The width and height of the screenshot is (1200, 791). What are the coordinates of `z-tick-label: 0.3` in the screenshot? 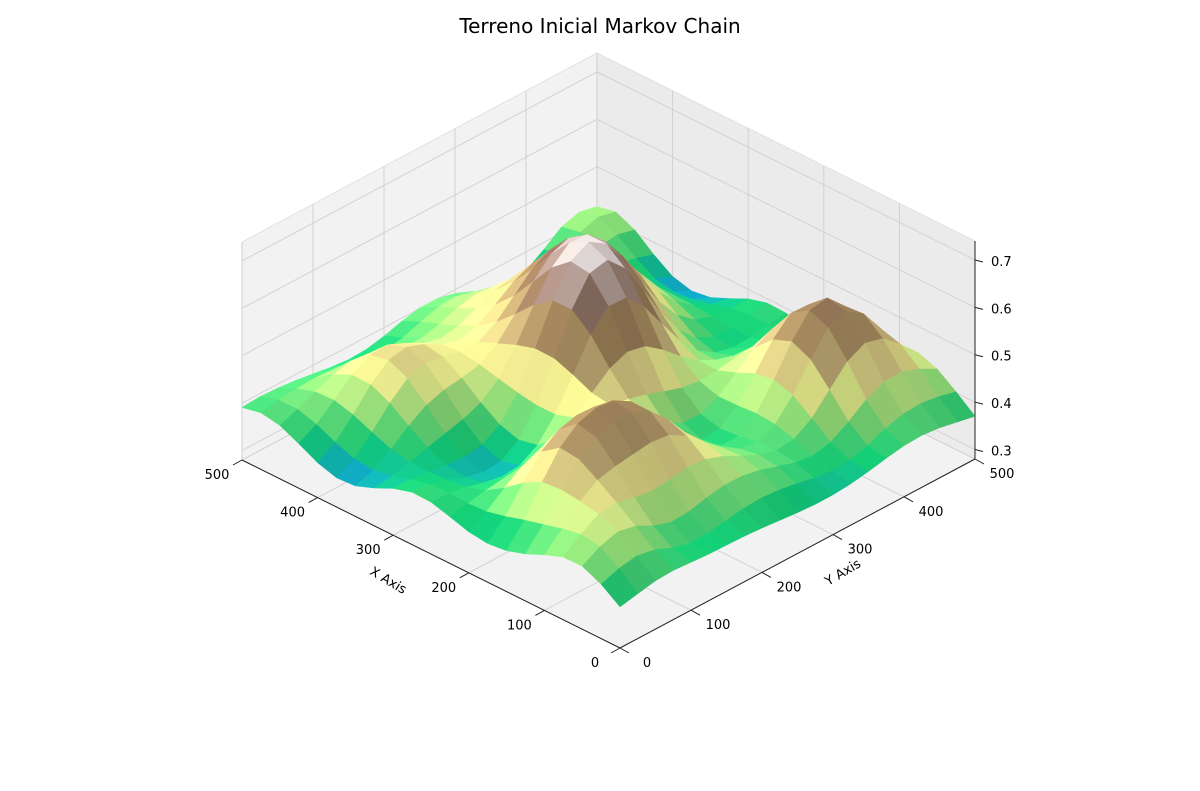 It's located at (1001, 452).